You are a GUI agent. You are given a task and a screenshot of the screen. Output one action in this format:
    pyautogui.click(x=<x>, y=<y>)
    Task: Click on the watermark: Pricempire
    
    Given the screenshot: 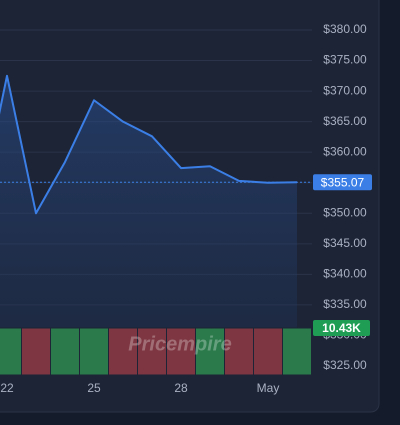 What is the action you would take?
    pyautogui.click(x=179, y=344)
    